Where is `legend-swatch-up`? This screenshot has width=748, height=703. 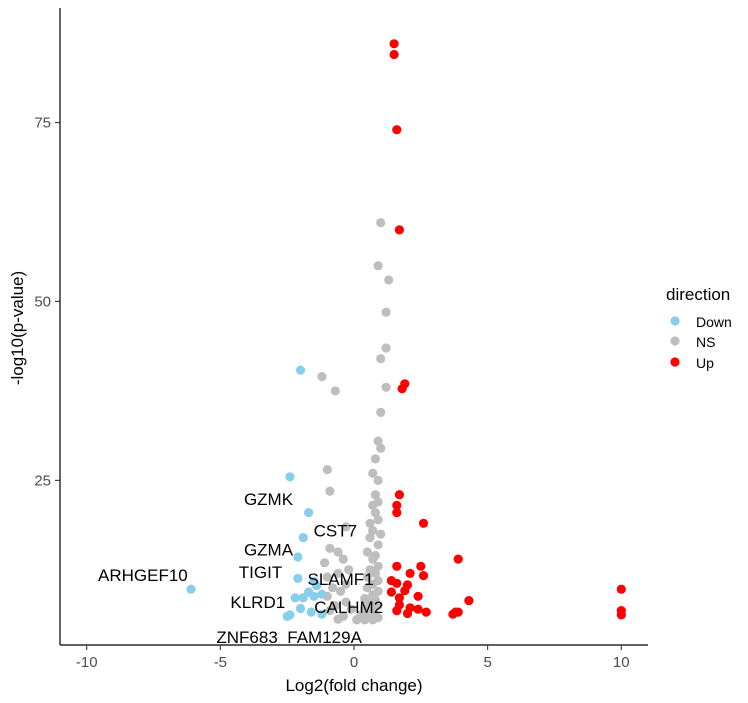
legend-swatch-up is located at coordinates (675, 362).